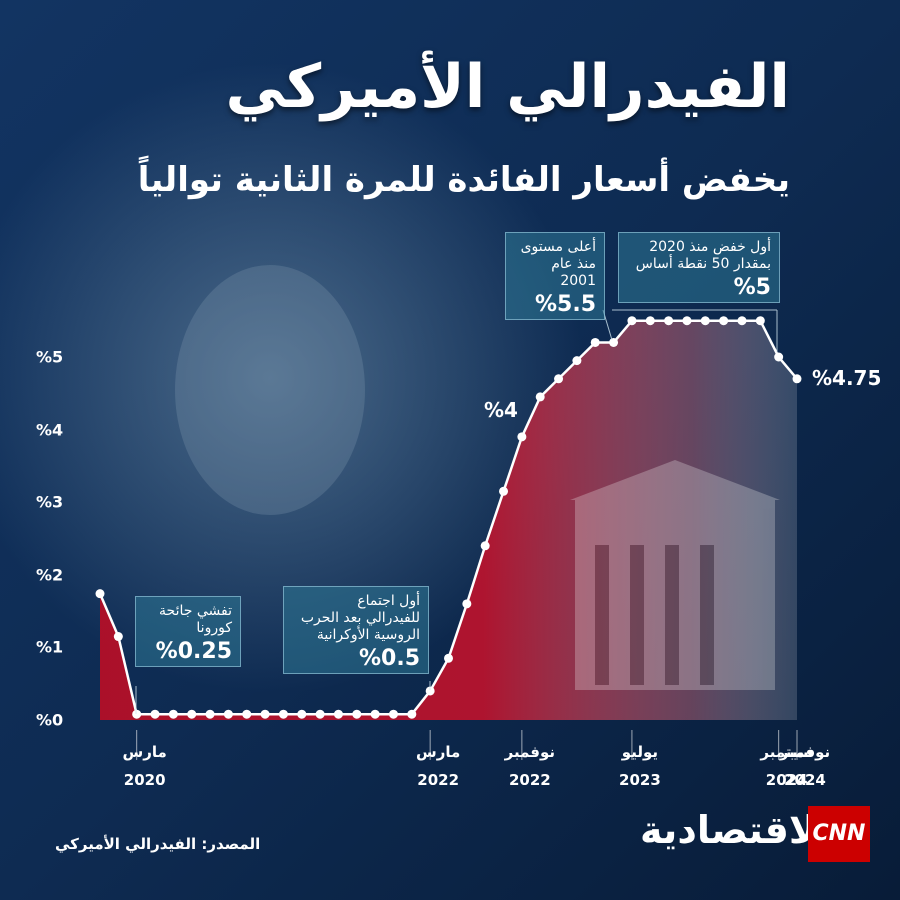 This screenshot has height=900, width=900. What do you see at coordinates (389, 658) in the screenshot?
I see `annotation-value: %0.5` at bounding box center [389, 658].